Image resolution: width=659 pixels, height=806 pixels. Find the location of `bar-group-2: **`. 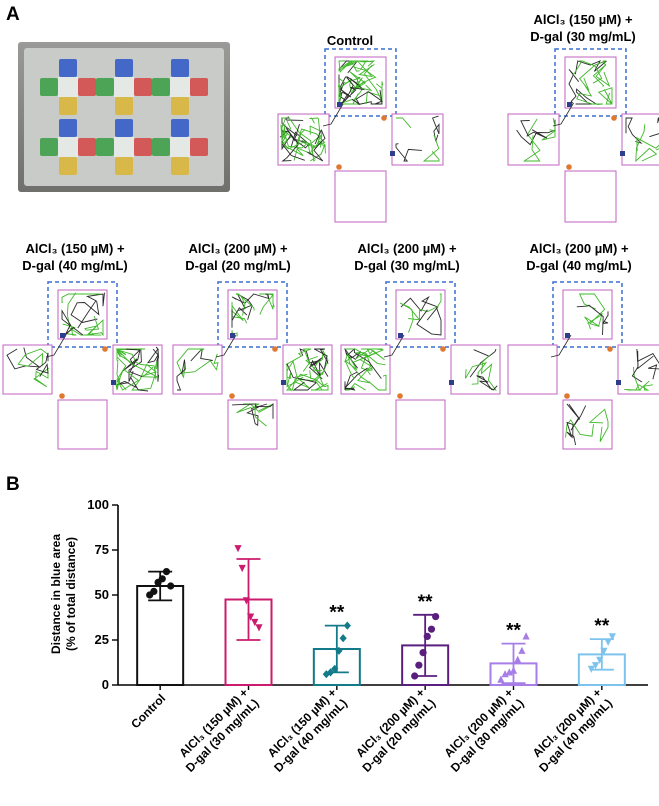

bar-group-2: ** is located at coordinates (336, 644).